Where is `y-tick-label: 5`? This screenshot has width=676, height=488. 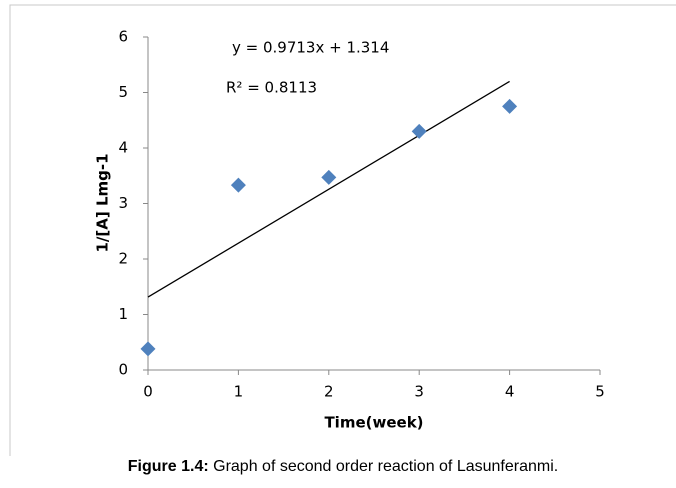
y-tick-label: 5 is located at coordinates (123, 92).